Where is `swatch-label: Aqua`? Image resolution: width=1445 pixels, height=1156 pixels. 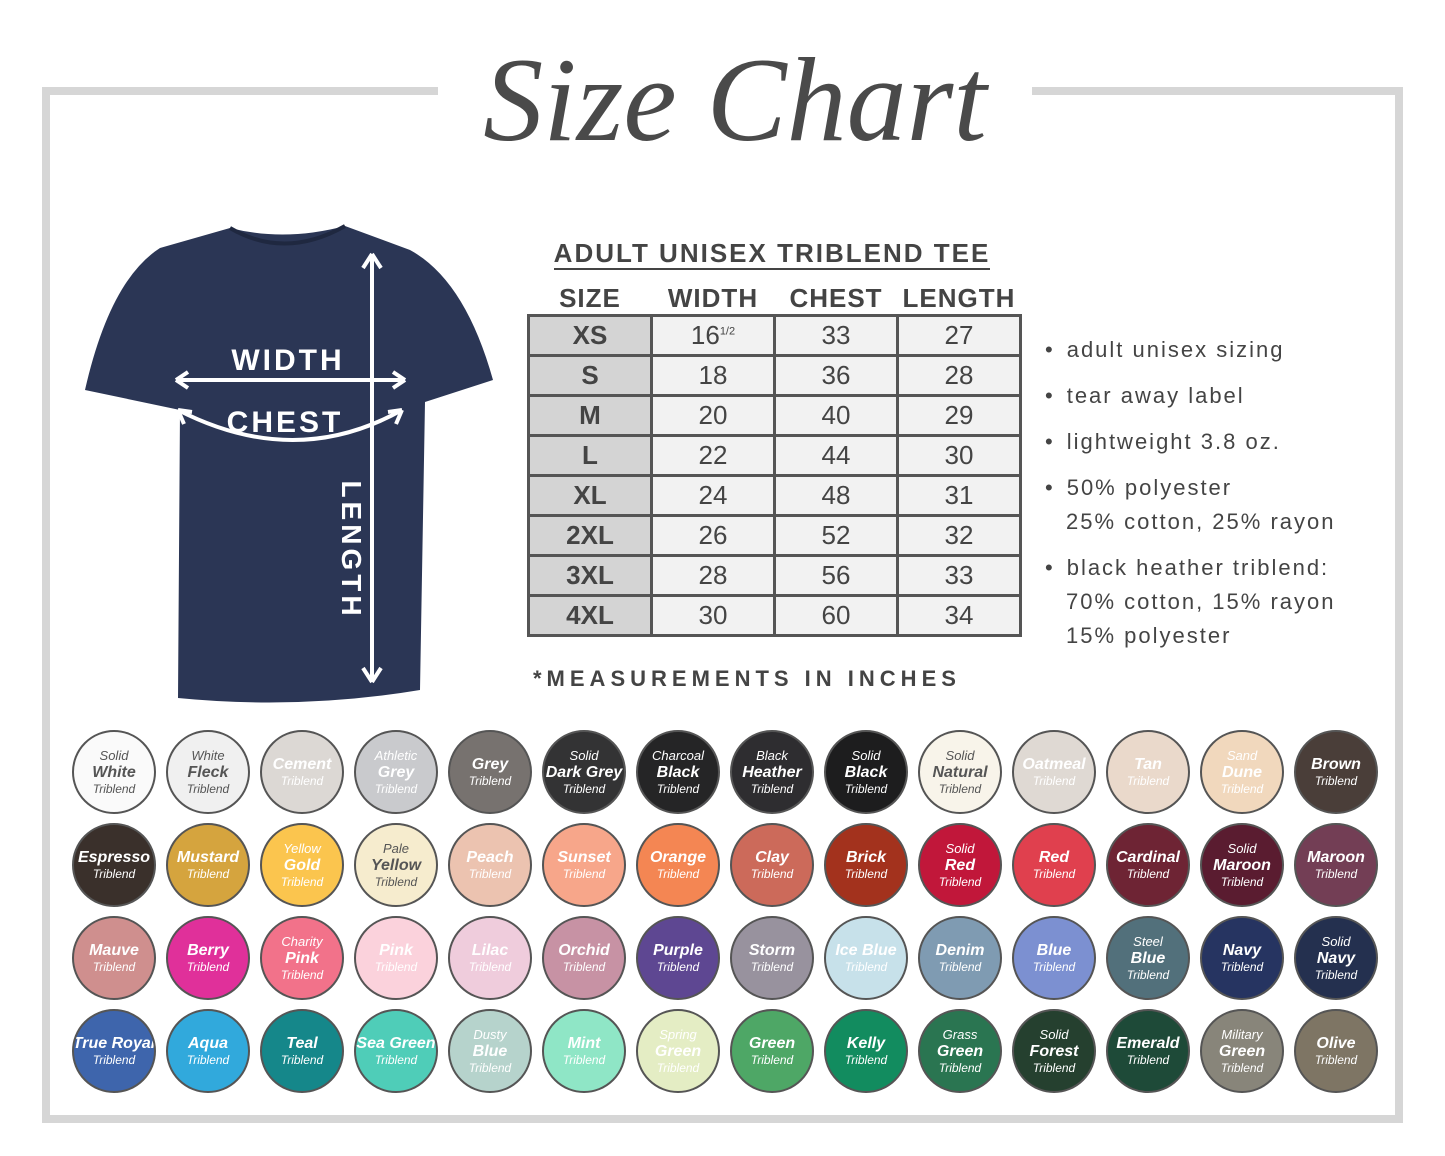
swatch-label: Aqua is located at coordinates (208, 1043).